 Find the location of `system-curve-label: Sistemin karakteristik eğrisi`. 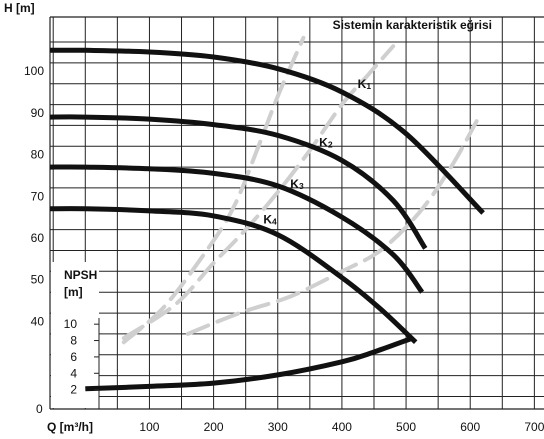

system-curve-label: Sistemin karakteristik eğrisi is located at coordinates (412, 25).